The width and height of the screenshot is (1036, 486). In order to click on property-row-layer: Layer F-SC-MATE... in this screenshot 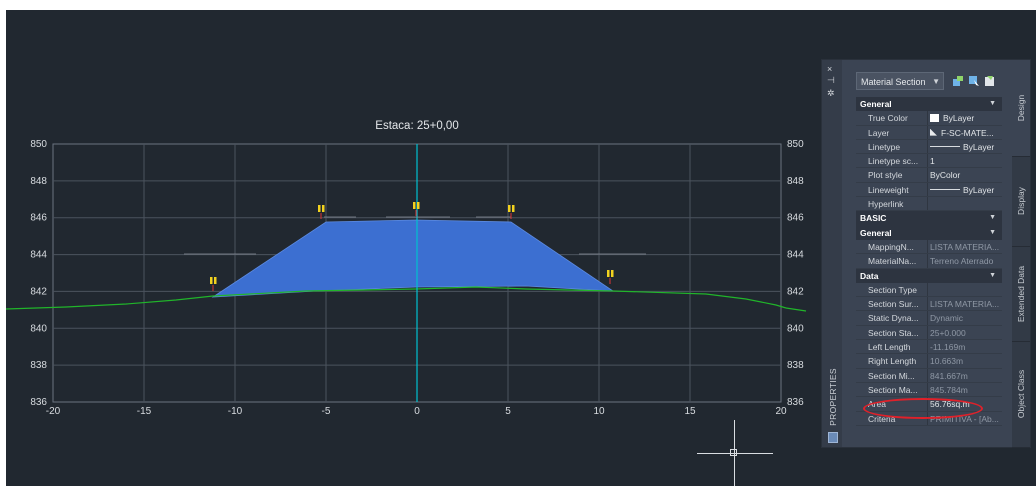, I will do `click(929, 132)`.